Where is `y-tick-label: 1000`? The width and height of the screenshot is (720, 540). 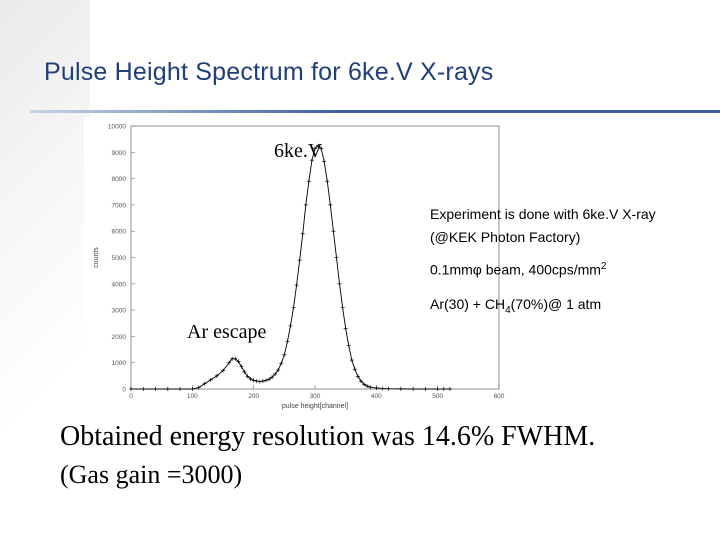 y-tick-label: 1000 is located at coordinates (119, 363).